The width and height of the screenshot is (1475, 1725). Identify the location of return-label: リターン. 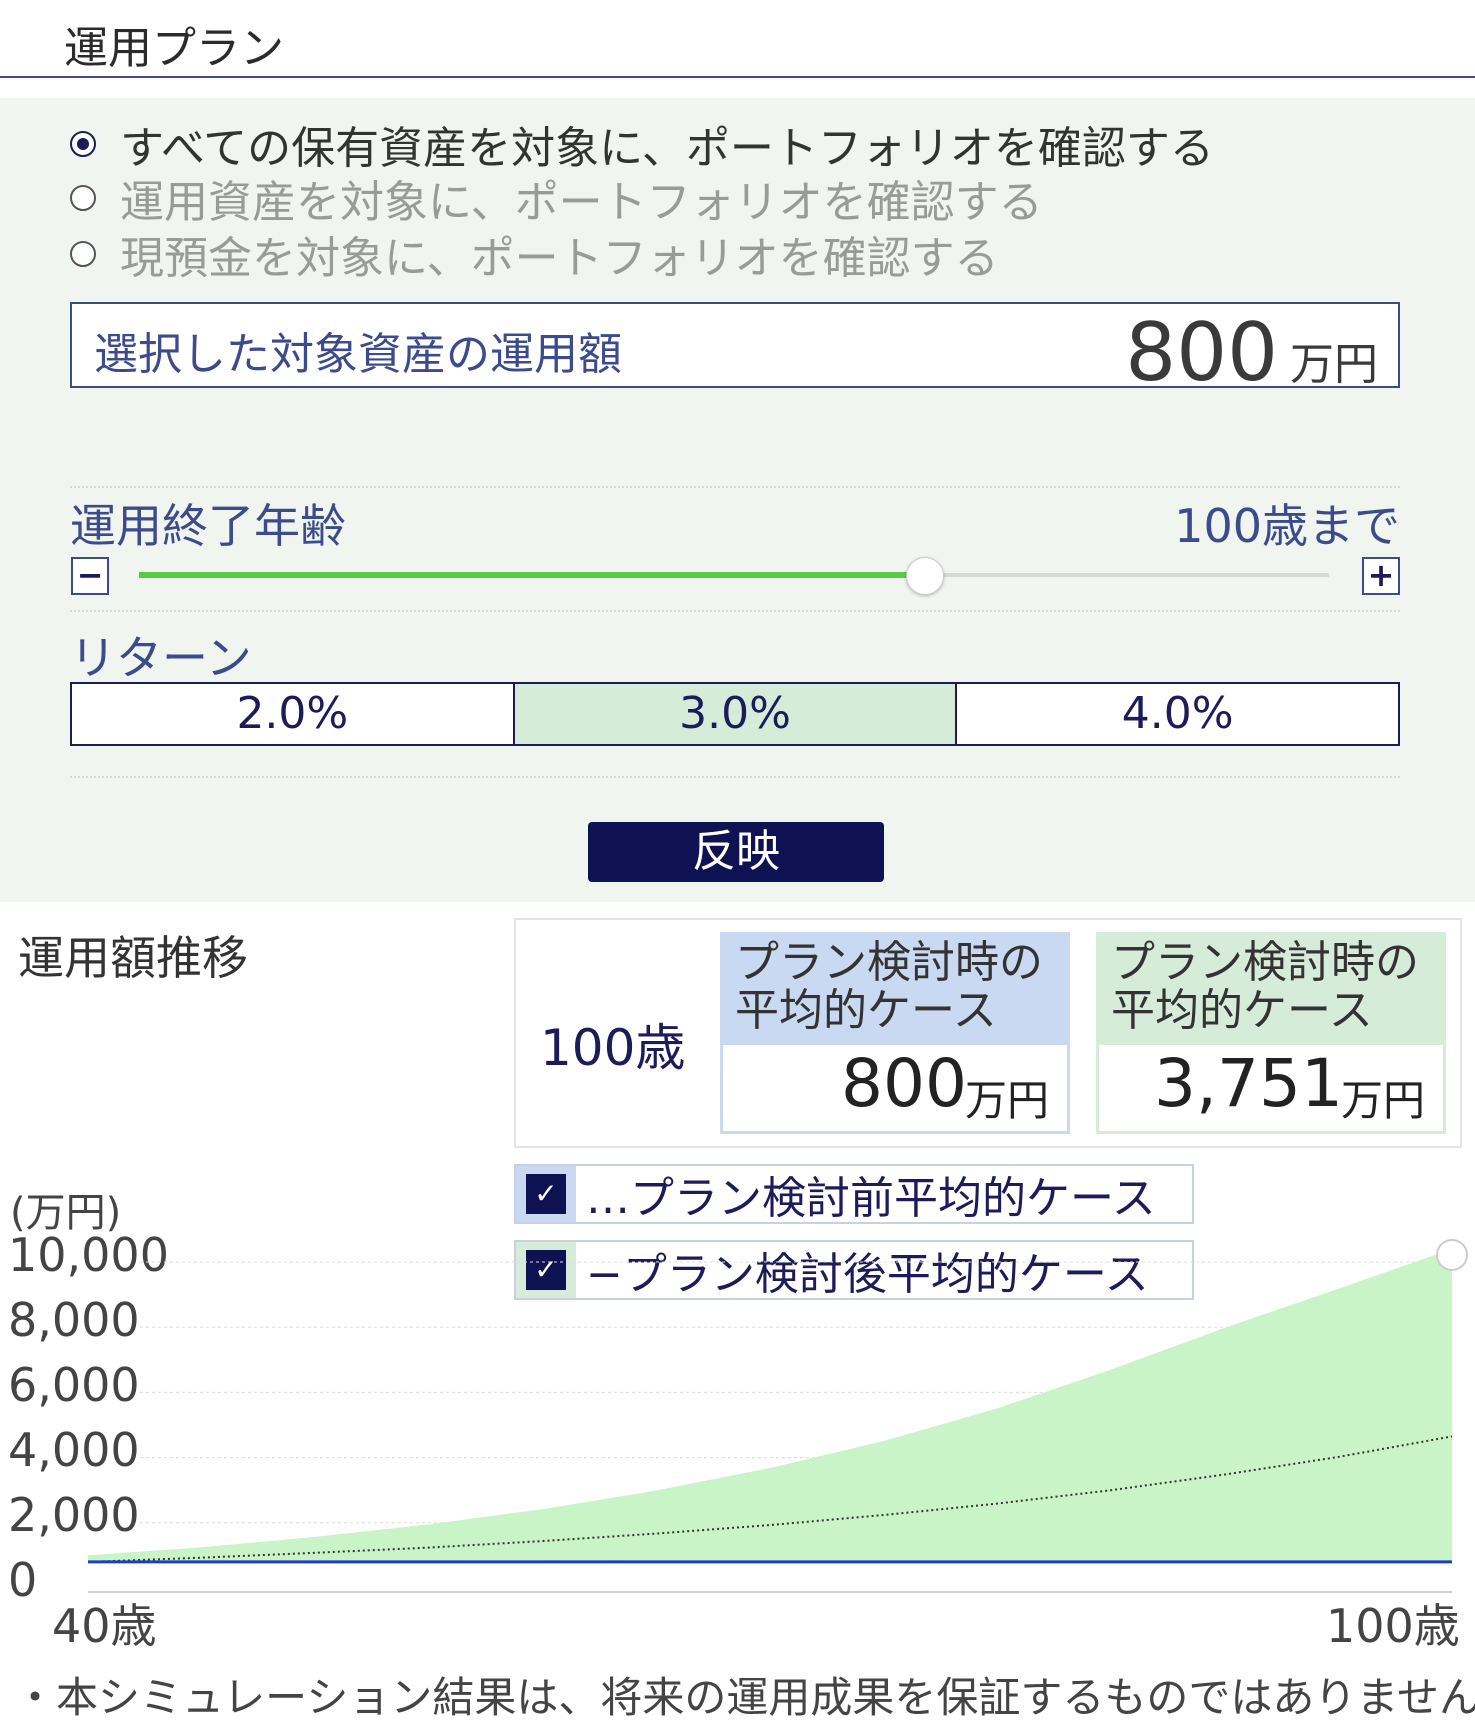
(161, 658).